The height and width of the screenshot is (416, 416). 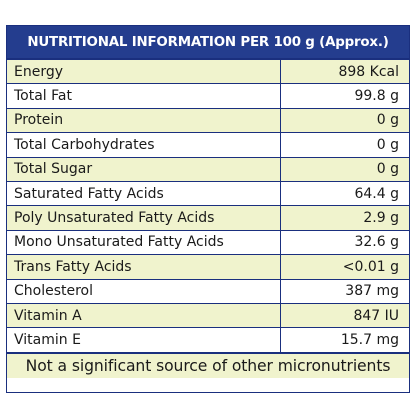 I want to click on nutrient-name: Vitamin A, so click(x=144, y=315).